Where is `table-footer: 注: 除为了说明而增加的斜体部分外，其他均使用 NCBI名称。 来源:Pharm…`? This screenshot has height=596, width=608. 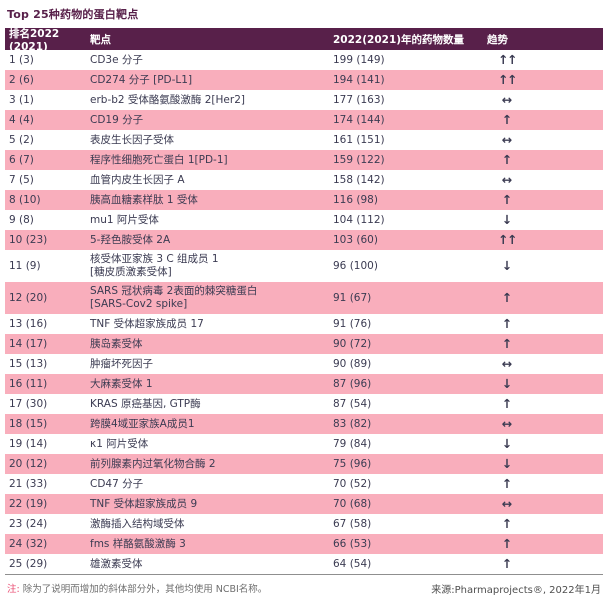
table-footer: 注: 除为了说明而增加的斜体部分外，其他均使用 NCBI名称。 来源:Pharm… is located at coordinates (304, 588).